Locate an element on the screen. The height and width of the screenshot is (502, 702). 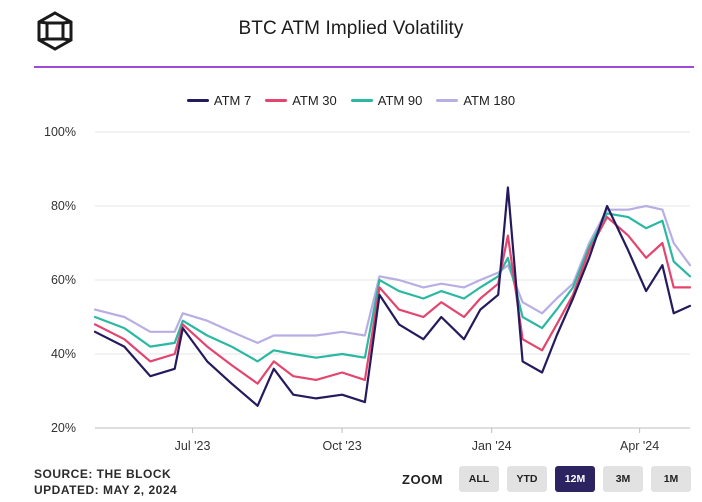
legend-item-atm30: ATM 30 is located at coordinates (301, 100).